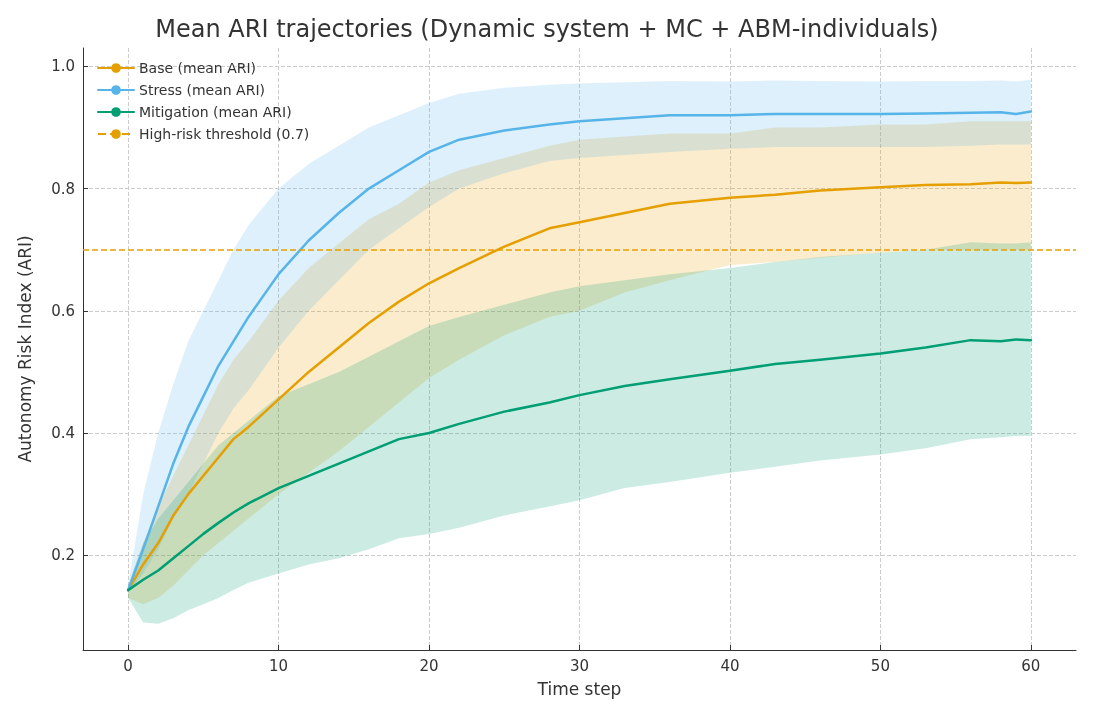  Describe the element at coordinates (63, 188) in the screenshot. I see `y-tick-label: 0.8` at that location.